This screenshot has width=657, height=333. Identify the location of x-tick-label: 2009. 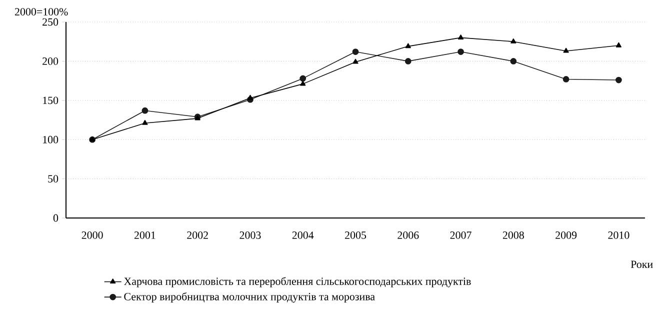
(566, 235).